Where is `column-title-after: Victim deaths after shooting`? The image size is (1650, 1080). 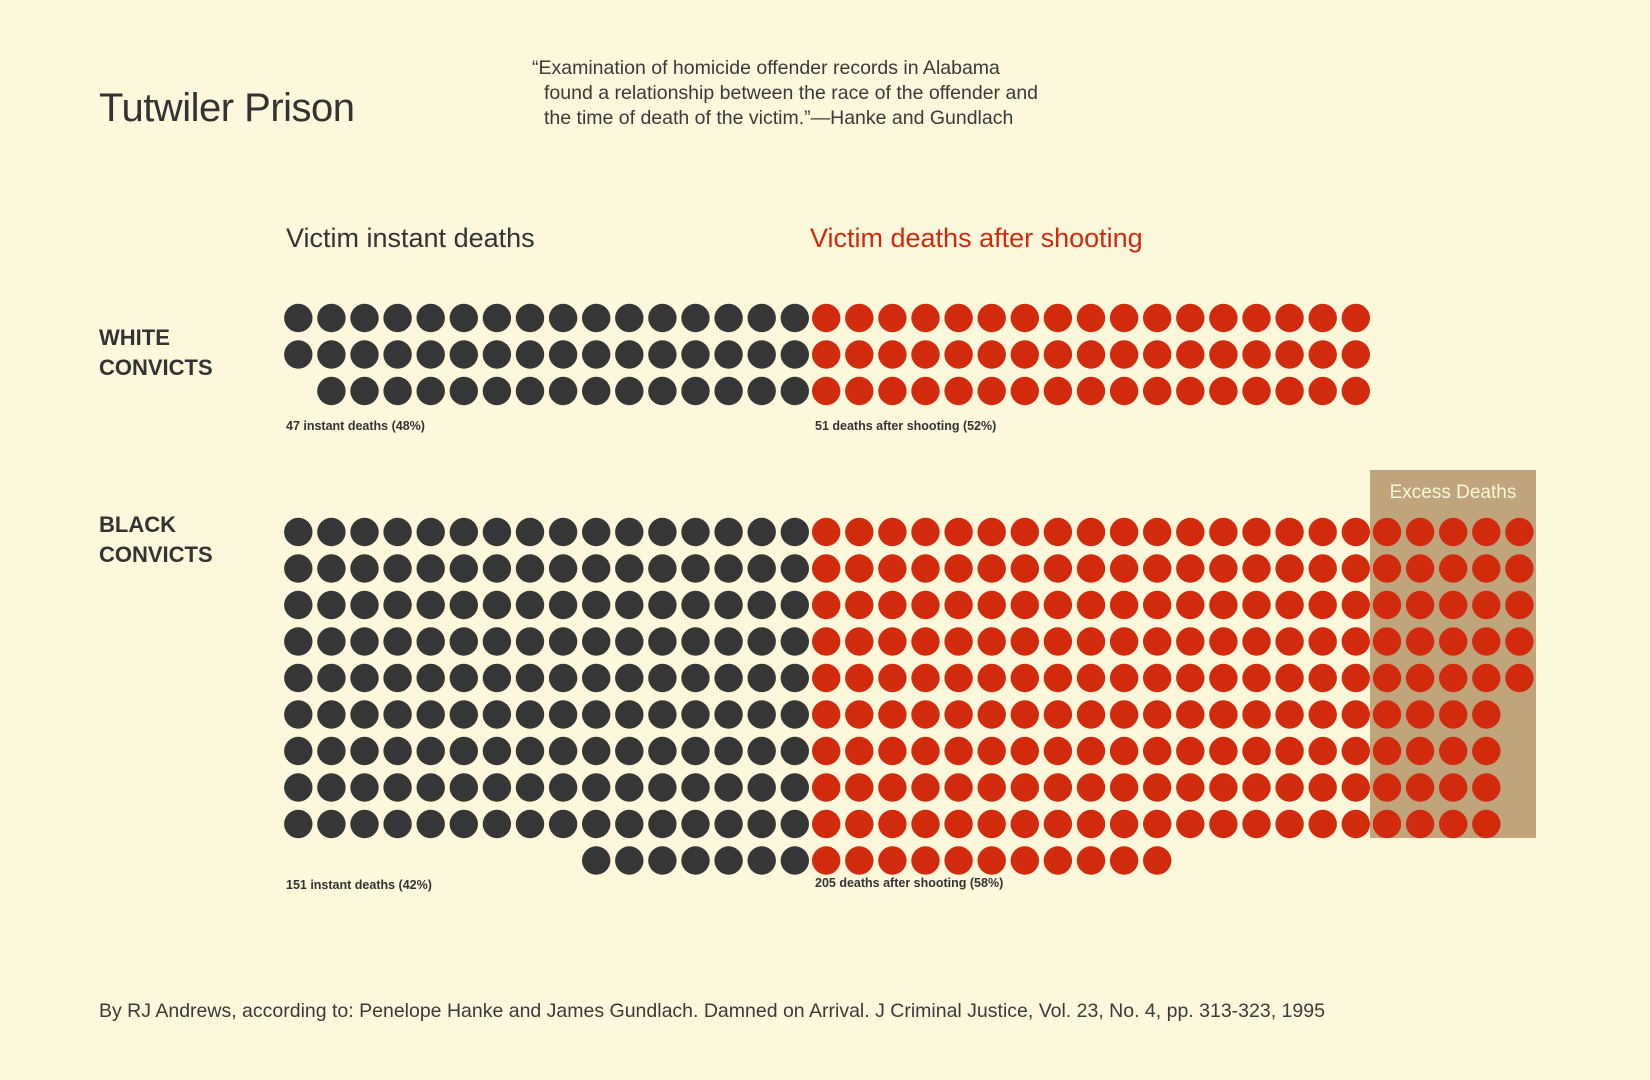 column-title-after: Victim deaths after shooting is located at coordinates (976, 238).